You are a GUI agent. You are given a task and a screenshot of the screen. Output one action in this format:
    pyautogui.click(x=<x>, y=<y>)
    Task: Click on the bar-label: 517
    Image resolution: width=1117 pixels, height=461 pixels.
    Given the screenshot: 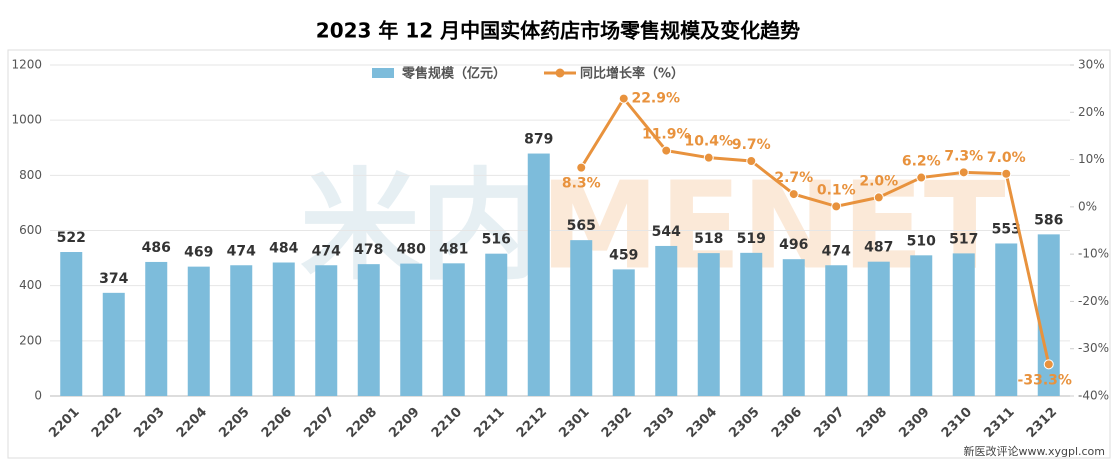 What is the action you would take?
    pyautogui.click(x=963, y=239)
    